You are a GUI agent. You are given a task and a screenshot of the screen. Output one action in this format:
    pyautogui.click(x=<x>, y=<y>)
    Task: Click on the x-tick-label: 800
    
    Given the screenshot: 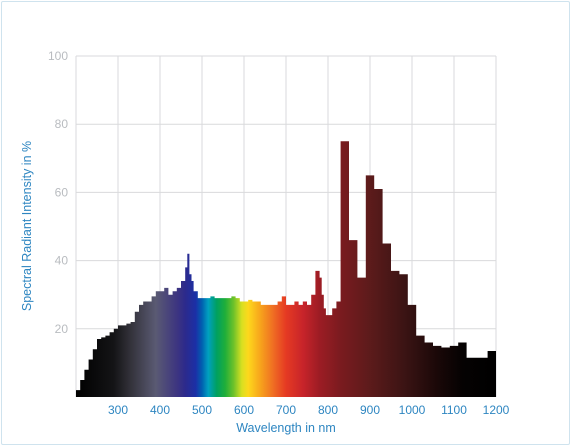 What is the action you would take?
    pyautogui.click(x=328, y=410)
    